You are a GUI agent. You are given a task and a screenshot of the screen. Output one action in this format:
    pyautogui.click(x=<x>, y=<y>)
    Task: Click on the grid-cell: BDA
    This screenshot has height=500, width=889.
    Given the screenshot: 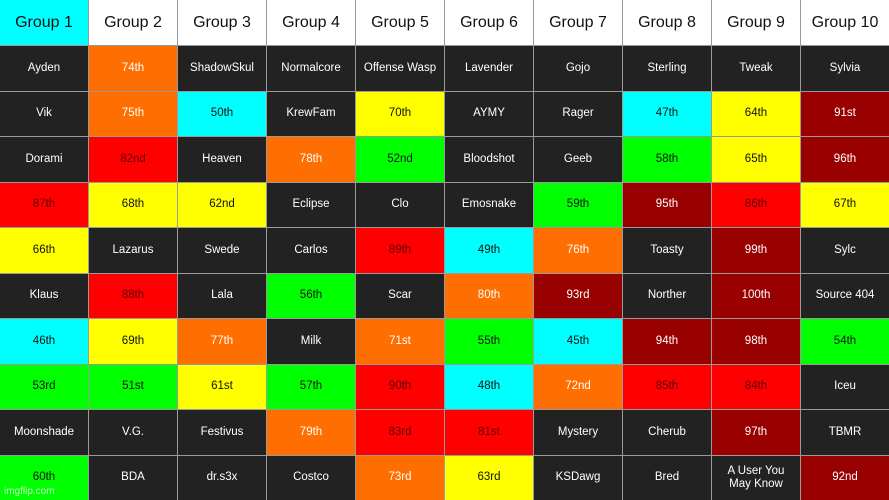 What is the action you would take?
    pyautogui.click(x=133, y=477)
    